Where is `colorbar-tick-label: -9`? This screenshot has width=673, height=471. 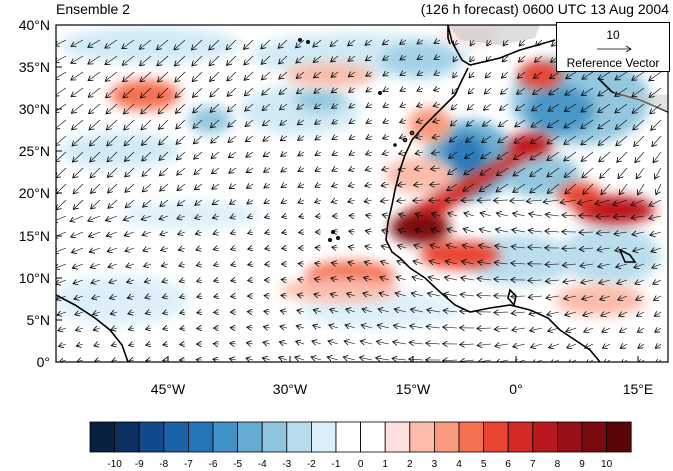 colorbar-tick-label: -9 is located at coordinates (139, 464).